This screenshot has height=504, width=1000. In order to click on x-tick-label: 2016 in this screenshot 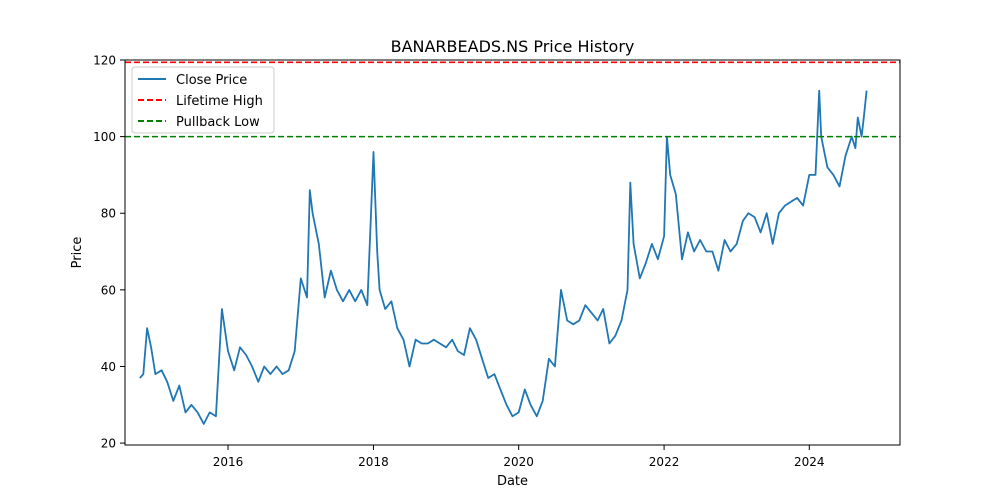, I will do `click(228, 462)`.